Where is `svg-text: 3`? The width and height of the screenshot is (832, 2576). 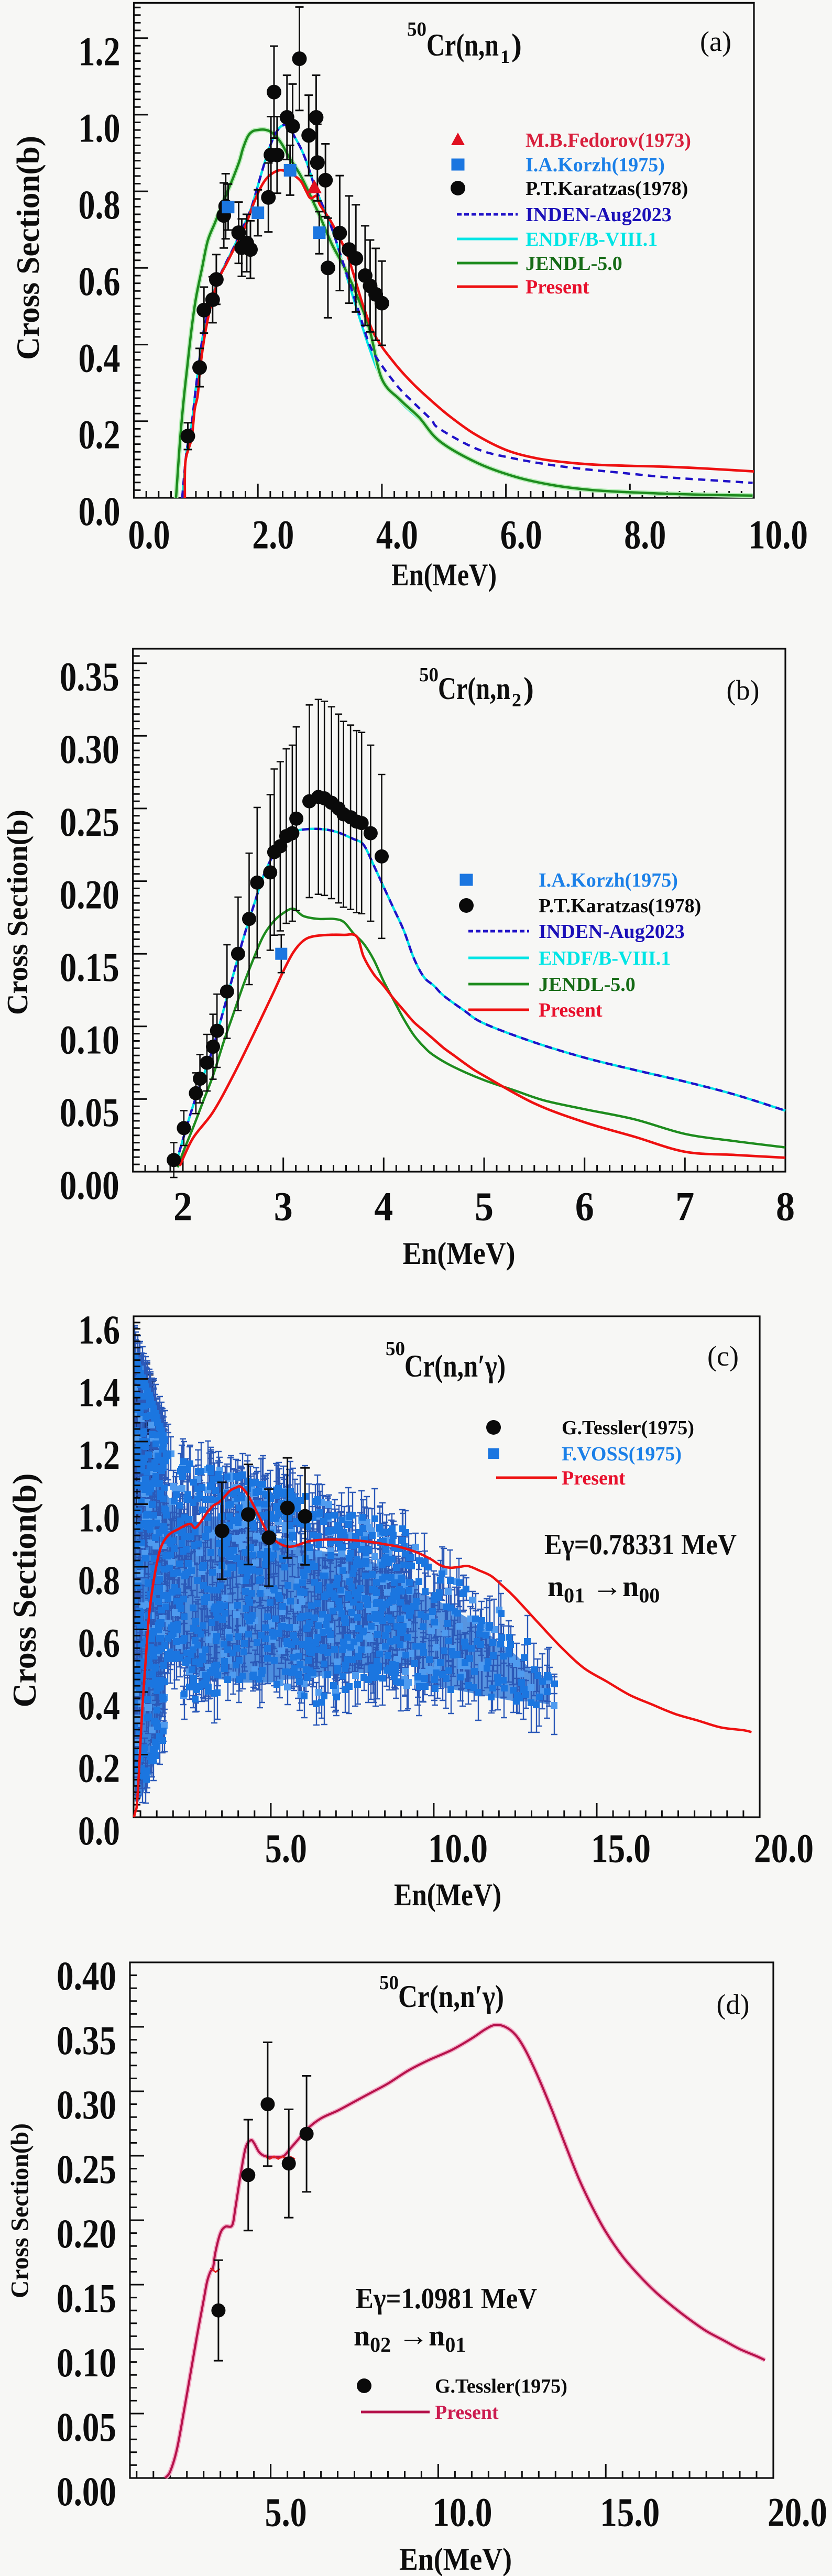 svg-text: 3 is located at coordinates (283, 1206).